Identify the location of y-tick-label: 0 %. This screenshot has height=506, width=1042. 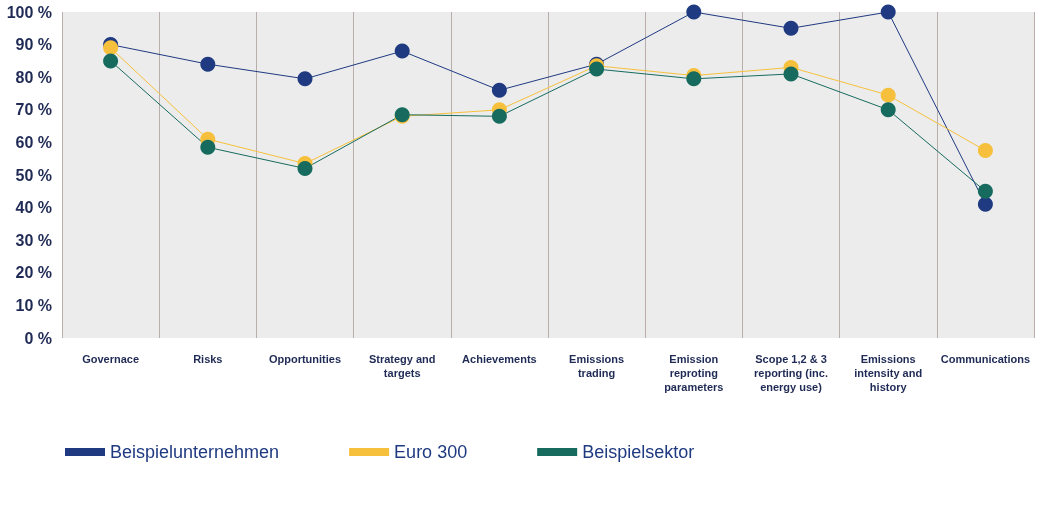
(38, 338).